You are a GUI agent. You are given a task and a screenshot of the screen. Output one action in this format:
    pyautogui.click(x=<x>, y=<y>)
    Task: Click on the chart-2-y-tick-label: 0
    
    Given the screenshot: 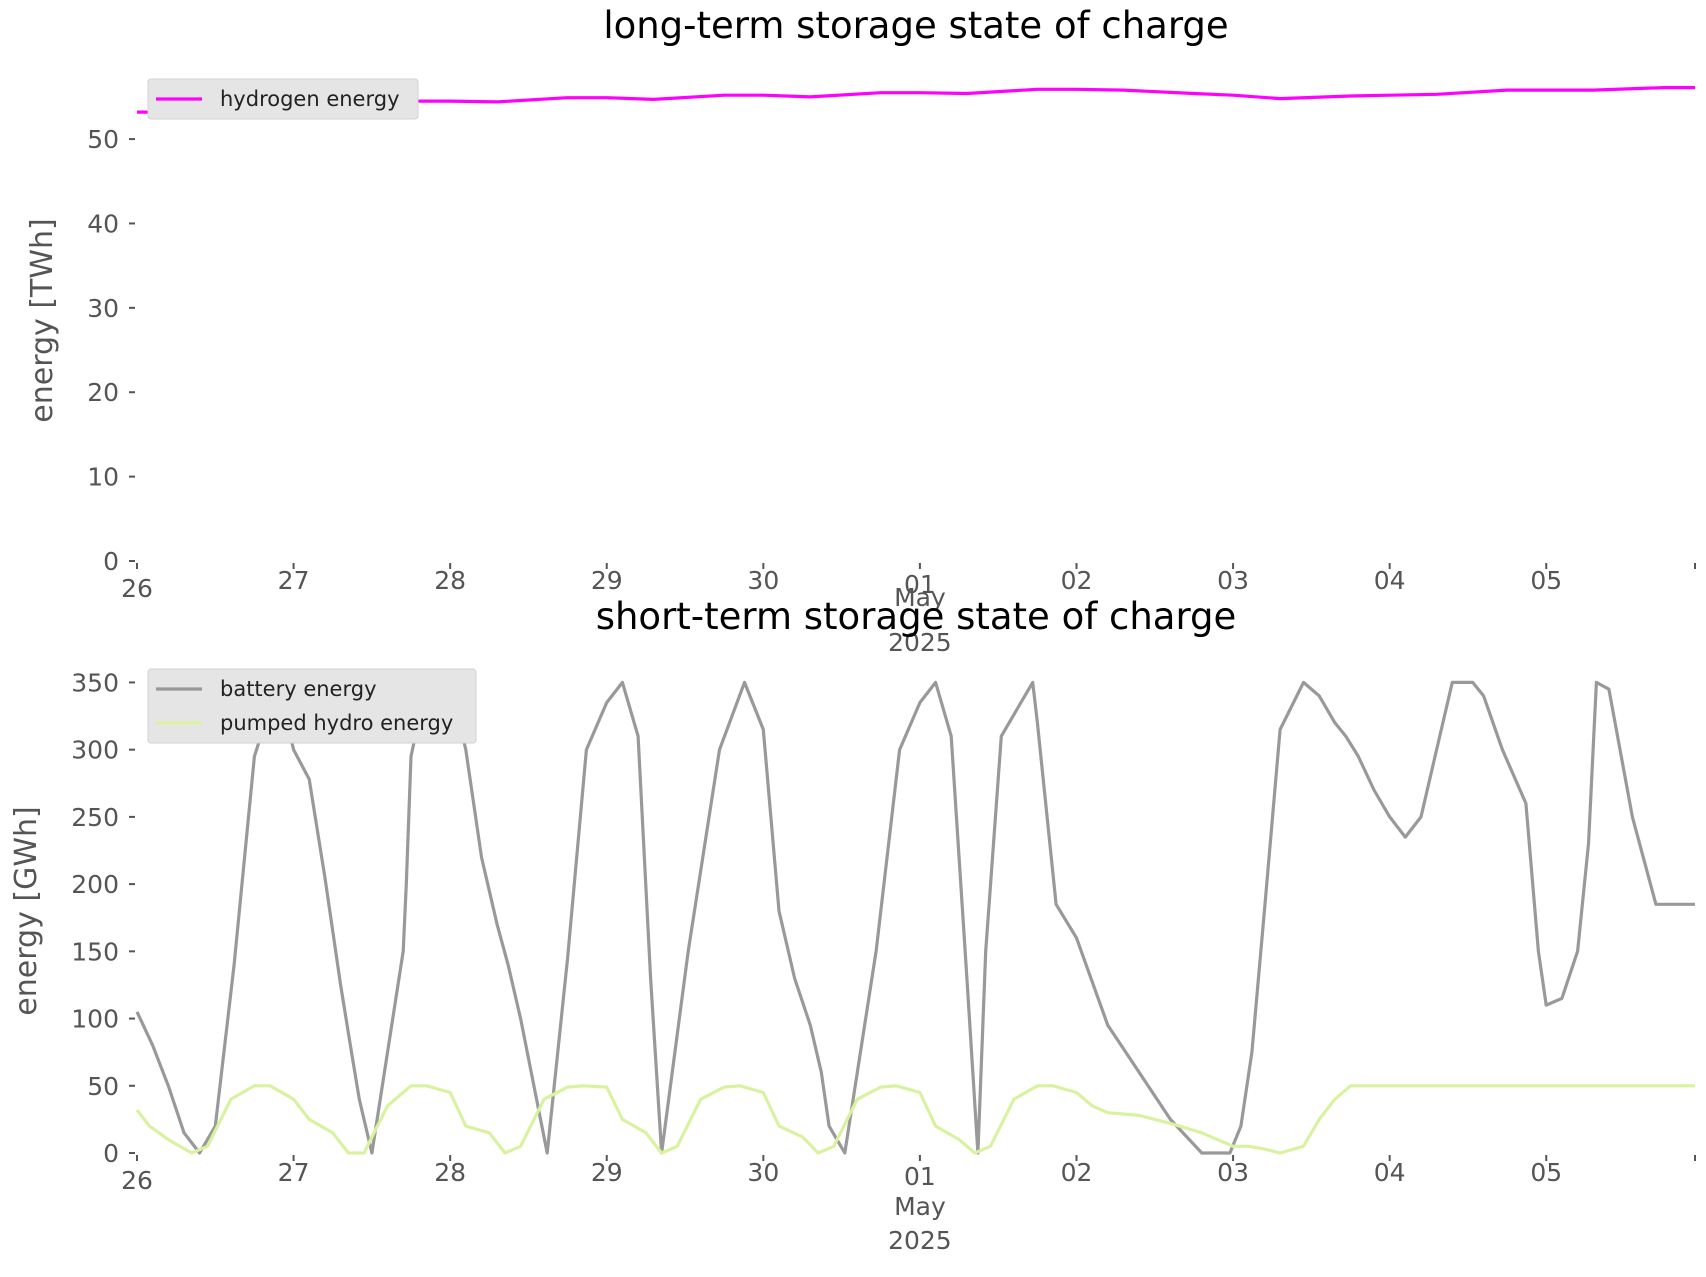 What is the action you would take?
    pyautogui.click(x=111, y=1153)
    